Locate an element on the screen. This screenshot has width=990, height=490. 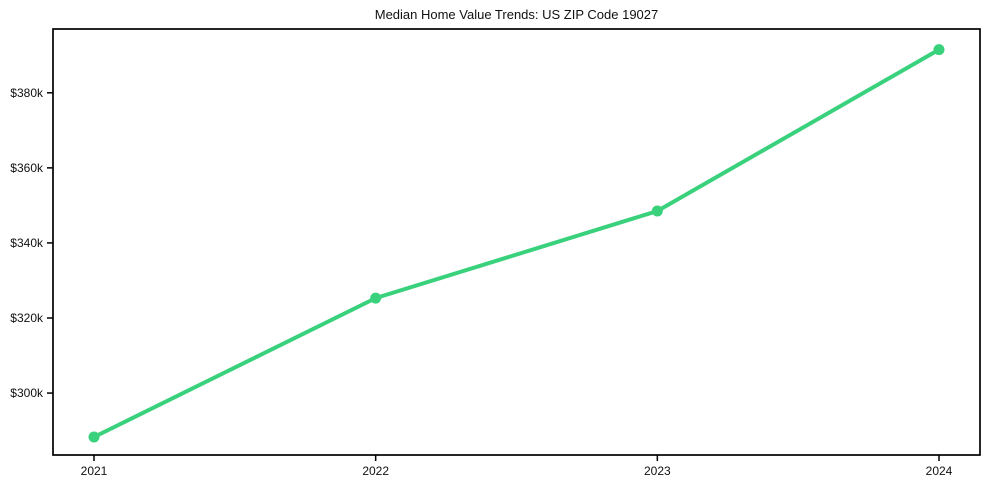
x-tick-label: 2024 is located at coordinates (939, 471).